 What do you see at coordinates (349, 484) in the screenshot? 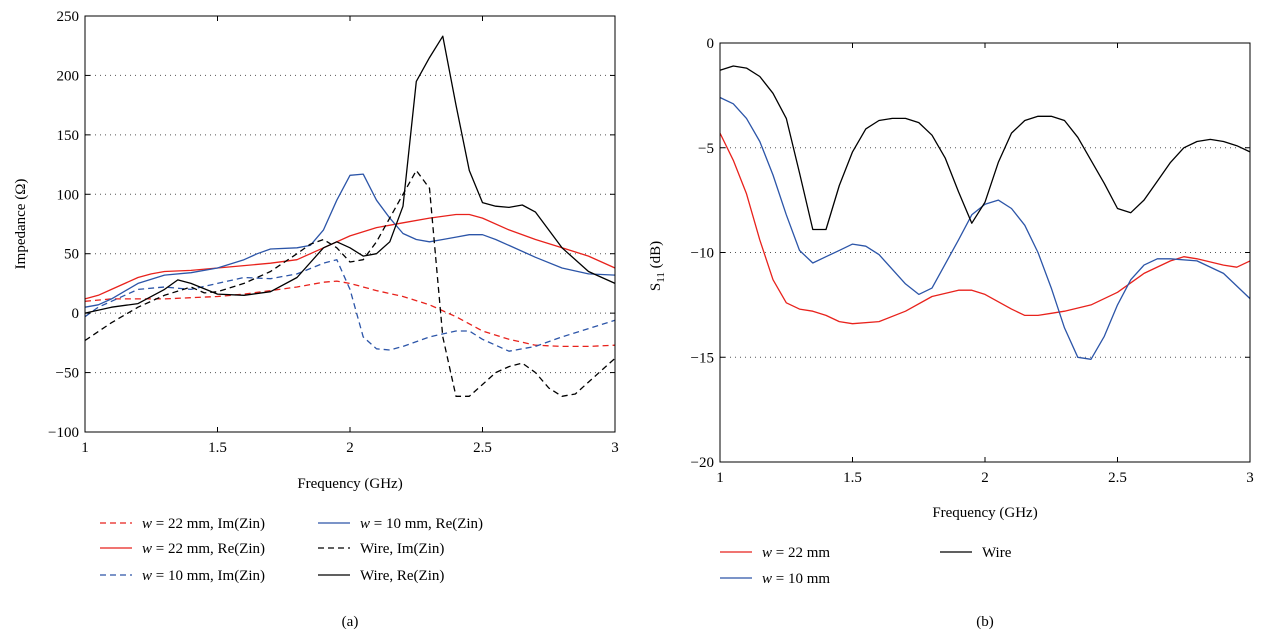
I see `panel-a-x-axis-label: Frequency (GHz)` at bounding box center [349, 484].